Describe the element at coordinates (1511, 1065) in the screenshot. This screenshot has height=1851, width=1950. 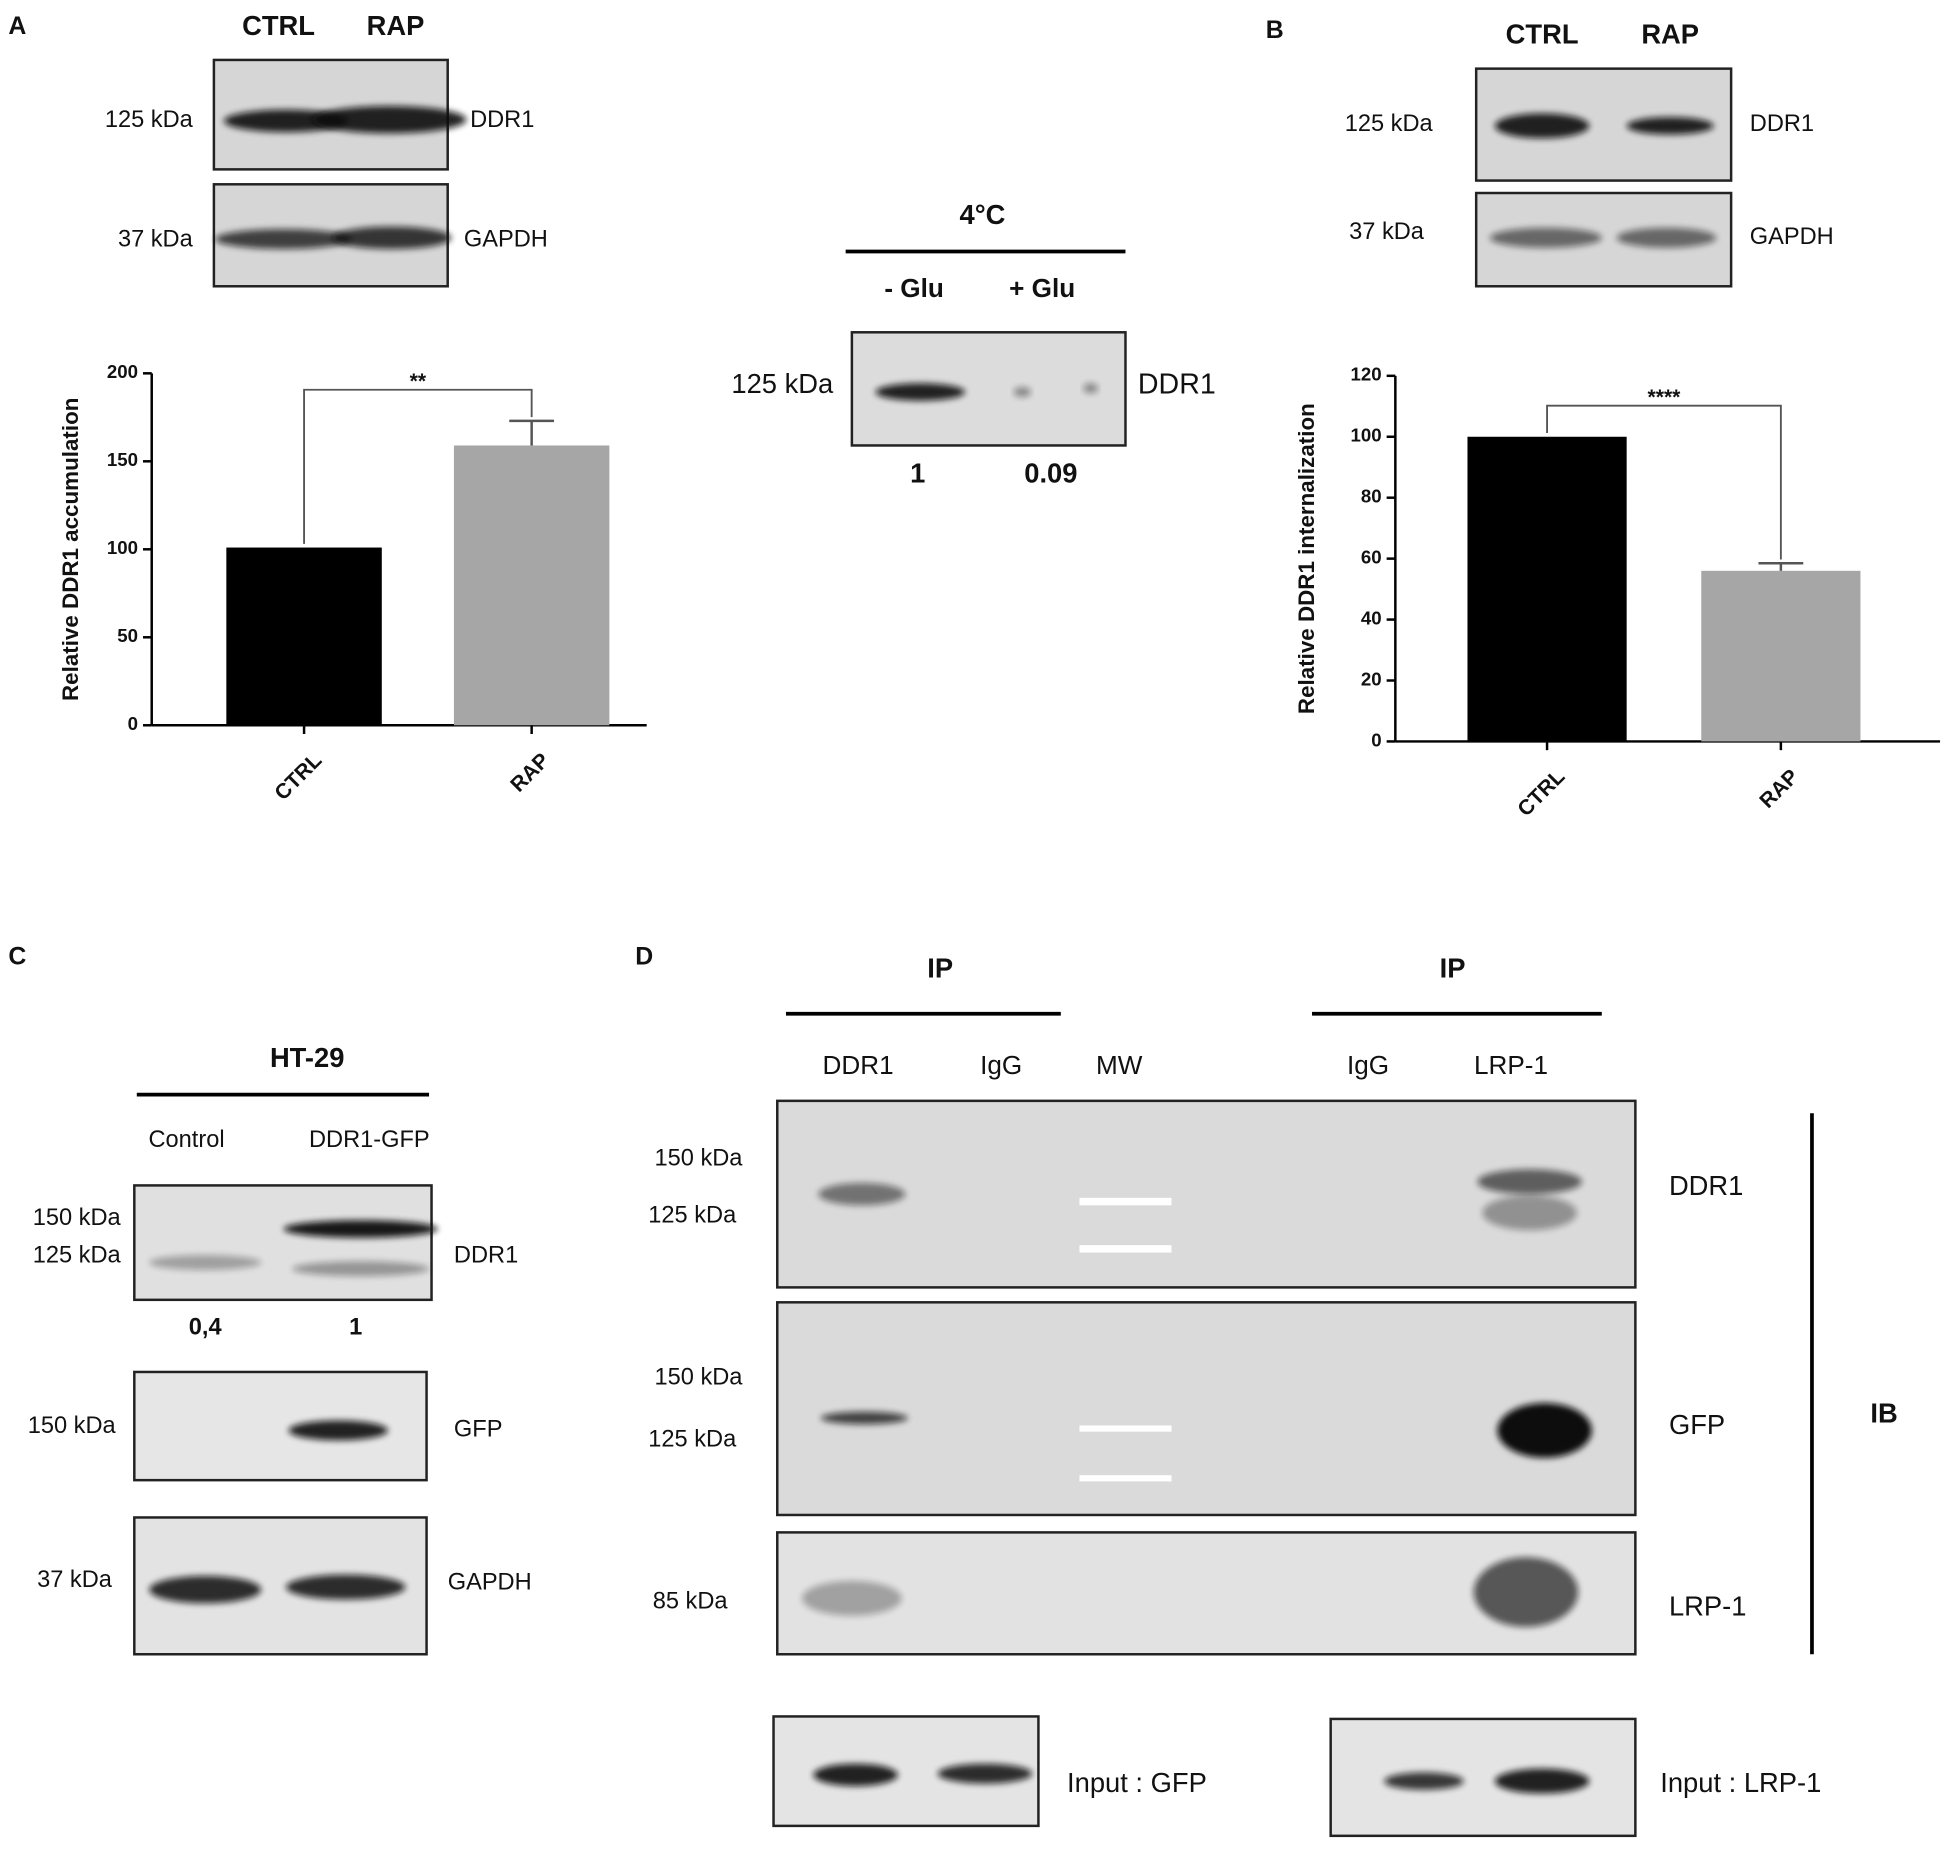
I see `lane-label: LRP-1` at that location.